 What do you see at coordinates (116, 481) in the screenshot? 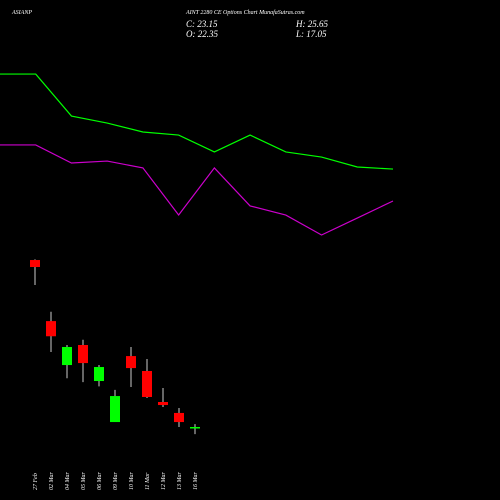
I see `x-tick-label: 09 Mar` at bounding box center [116, 481].